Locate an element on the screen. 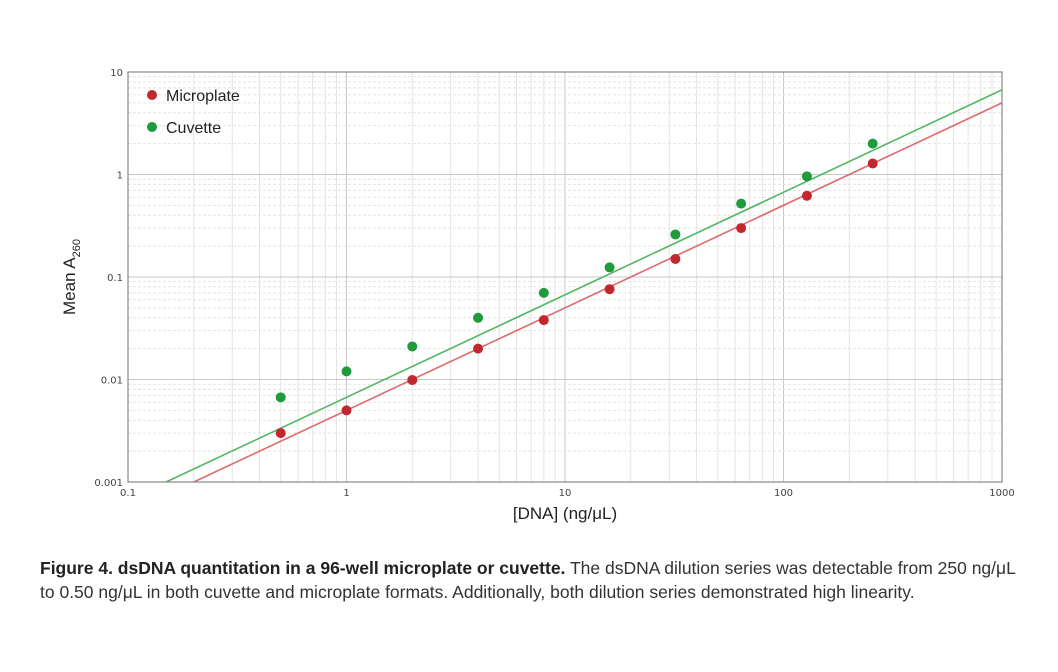 This screenshot has height=672, width=1058. y-tick-label: 1 is located at coordinates (120, 176).